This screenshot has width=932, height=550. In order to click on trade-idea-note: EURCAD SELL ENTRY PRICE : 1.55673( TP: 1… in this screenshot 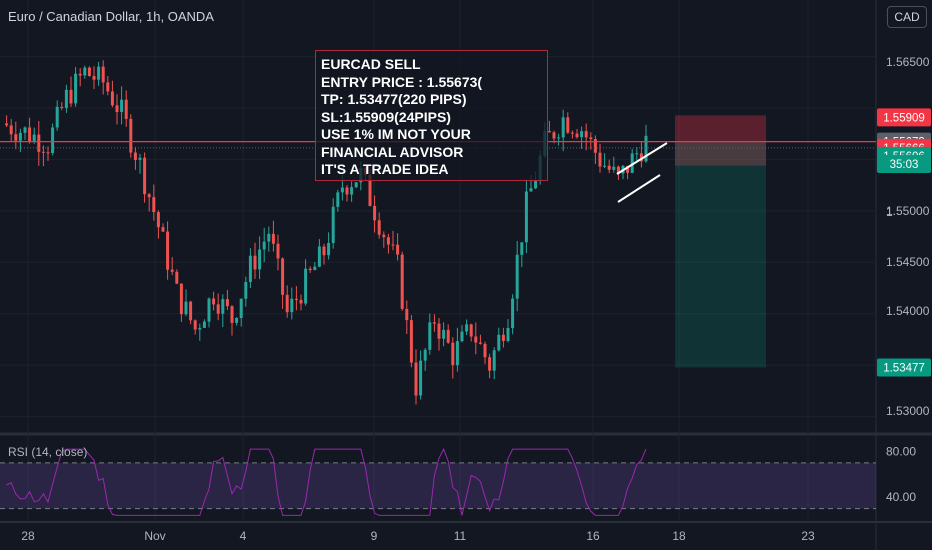, I will do `click(431, 115)`.